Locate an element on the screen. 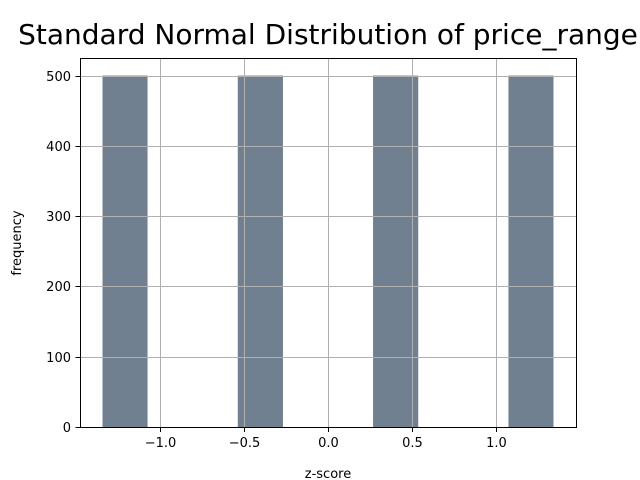 This screenshot has height=480, width=640. y-tick-label: 0 is located at coordinates (67, 428).